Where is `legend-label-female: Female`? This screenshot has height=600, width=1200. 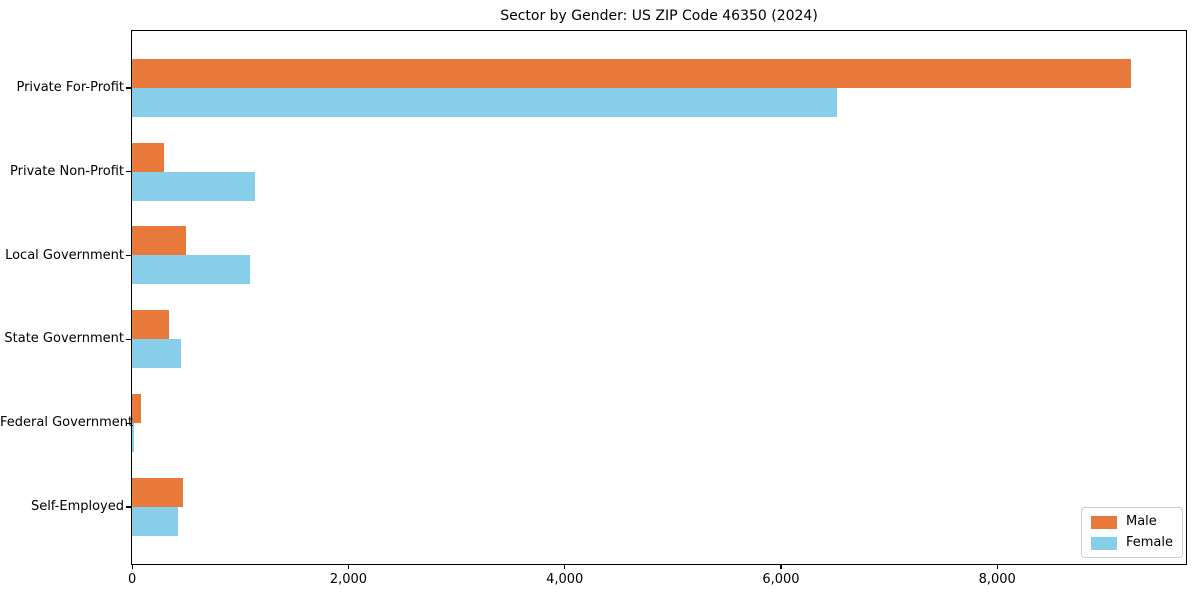 legend-label-female: Female is located at coordinates (1149, 542).